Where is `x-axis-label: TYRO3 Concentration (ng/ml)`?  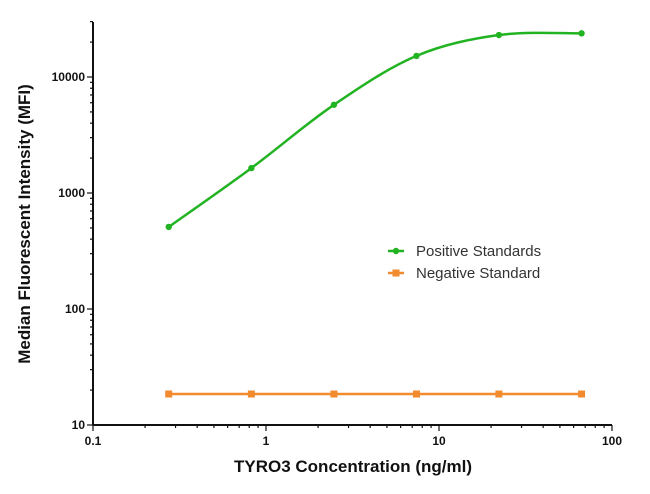 x-axis-label: TYRO3 Concentration (ng/ml) is located at coordinates (353, 466).